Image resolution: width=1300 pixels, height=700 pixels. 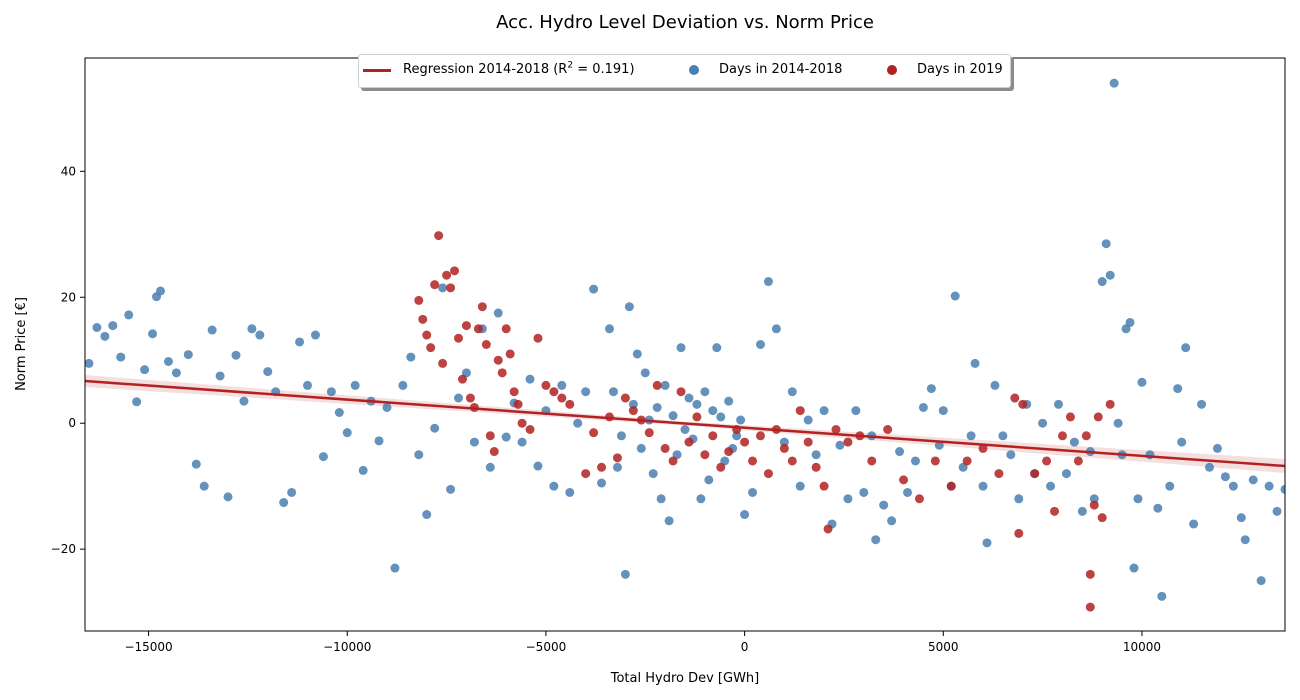 What do you see at coordinates (892, 70) in the screenshot?
I see `legend-series-b-swatch` at bounding box center [892, 70].